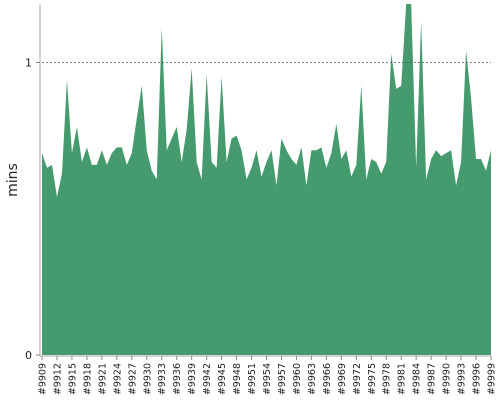  Describe the element at coordinates (477, 379) in the screenshot. I see `x-tick-label: #9996` at that location.